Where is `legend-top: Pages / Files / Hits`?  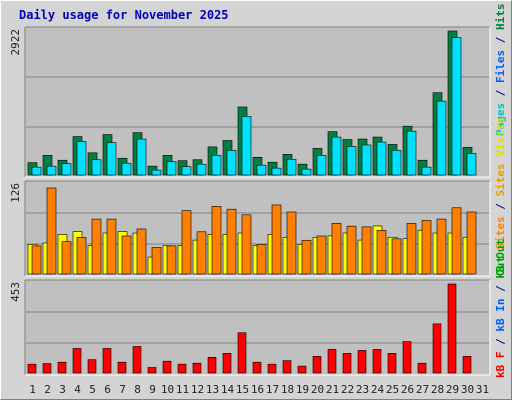 legend-top: Pages / Files / Hits is located at coordinates (500, 70).